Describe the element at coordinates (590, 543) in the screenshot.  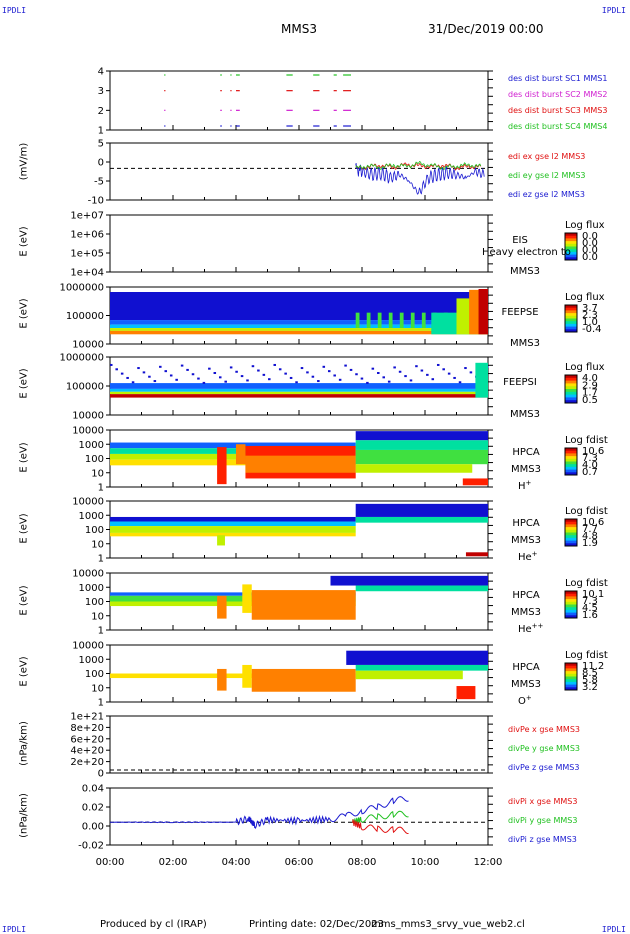
I see `colorbar-value: 1.9` at that location.